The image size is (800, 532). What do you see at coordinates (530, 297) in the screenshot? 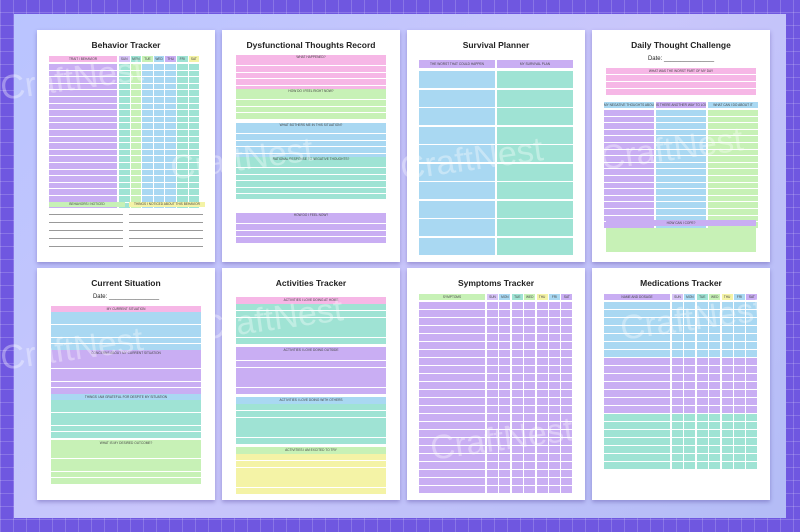
I see `day-header: WED` at bounding box center [530, 297].